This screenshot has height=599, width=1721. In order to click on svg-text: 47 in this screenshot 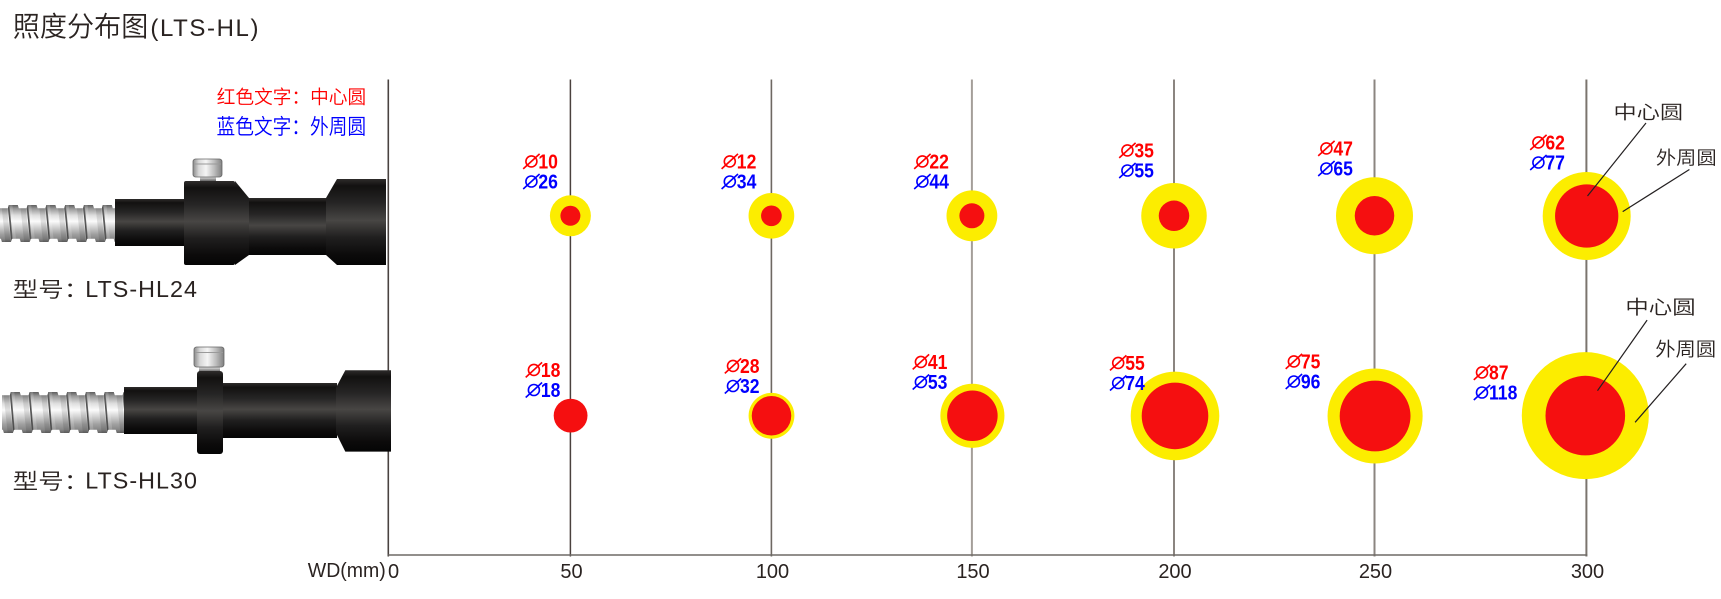, I will do `click(1343, 149)`.